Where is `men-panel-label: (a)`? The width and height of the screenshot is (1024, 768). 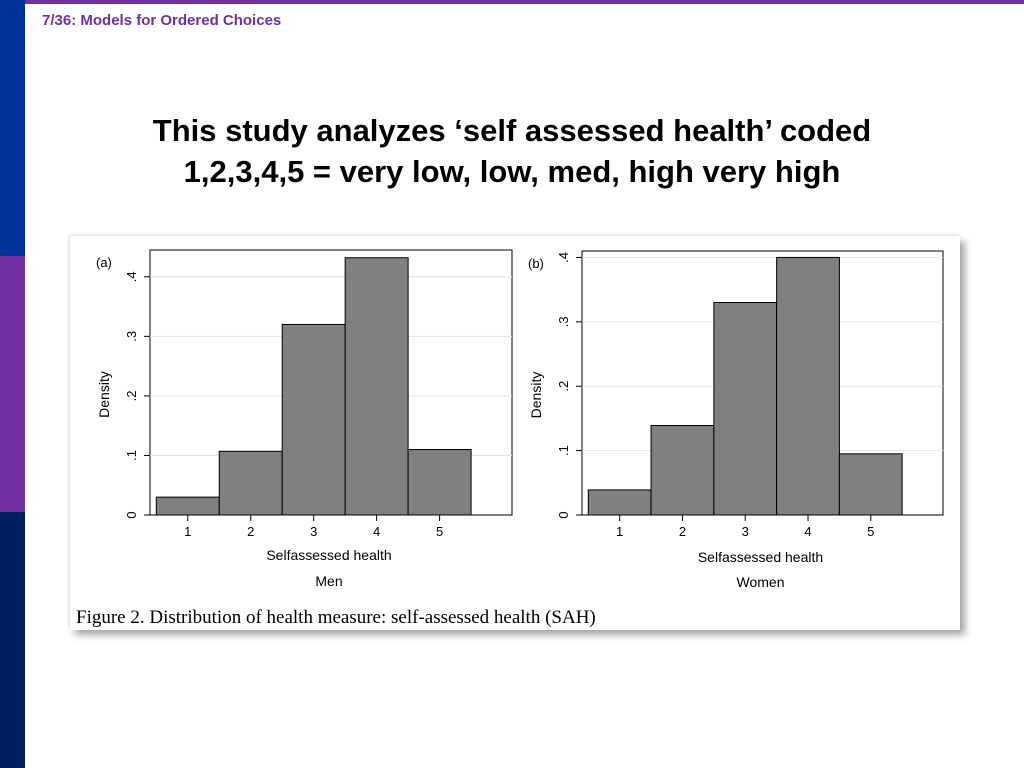 men-panel-label: (a) is located at coordinates (104, 262).